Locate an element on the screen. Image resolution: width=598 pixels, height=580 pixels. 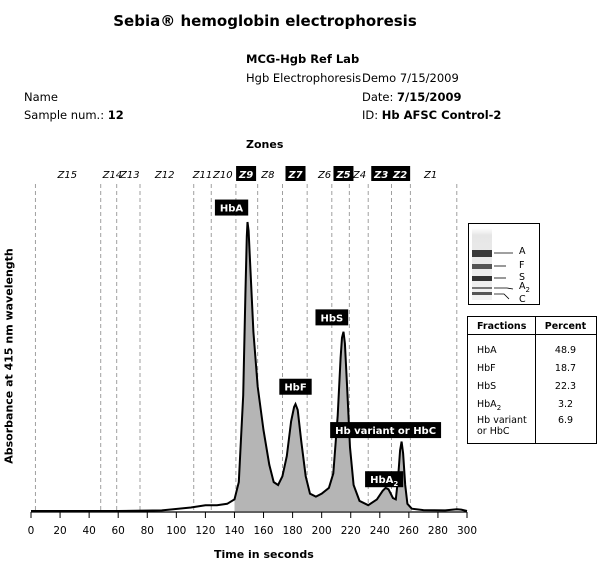
sample-value: 12 is located at coordinates (115, 115).